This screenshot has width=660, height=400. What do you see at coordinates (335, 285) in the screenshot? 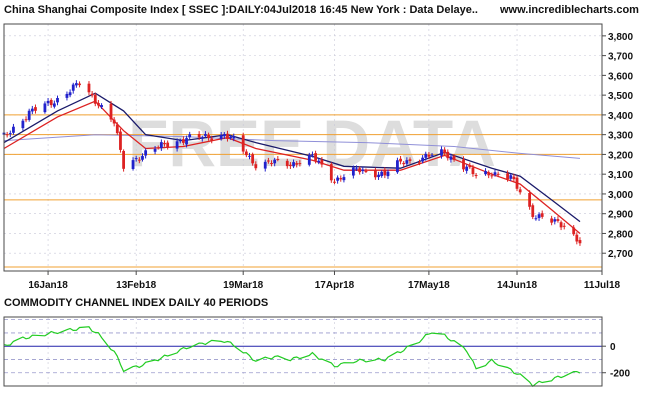
I see `date-tick-label: 17Apr18` at bounding box center [335, 285].